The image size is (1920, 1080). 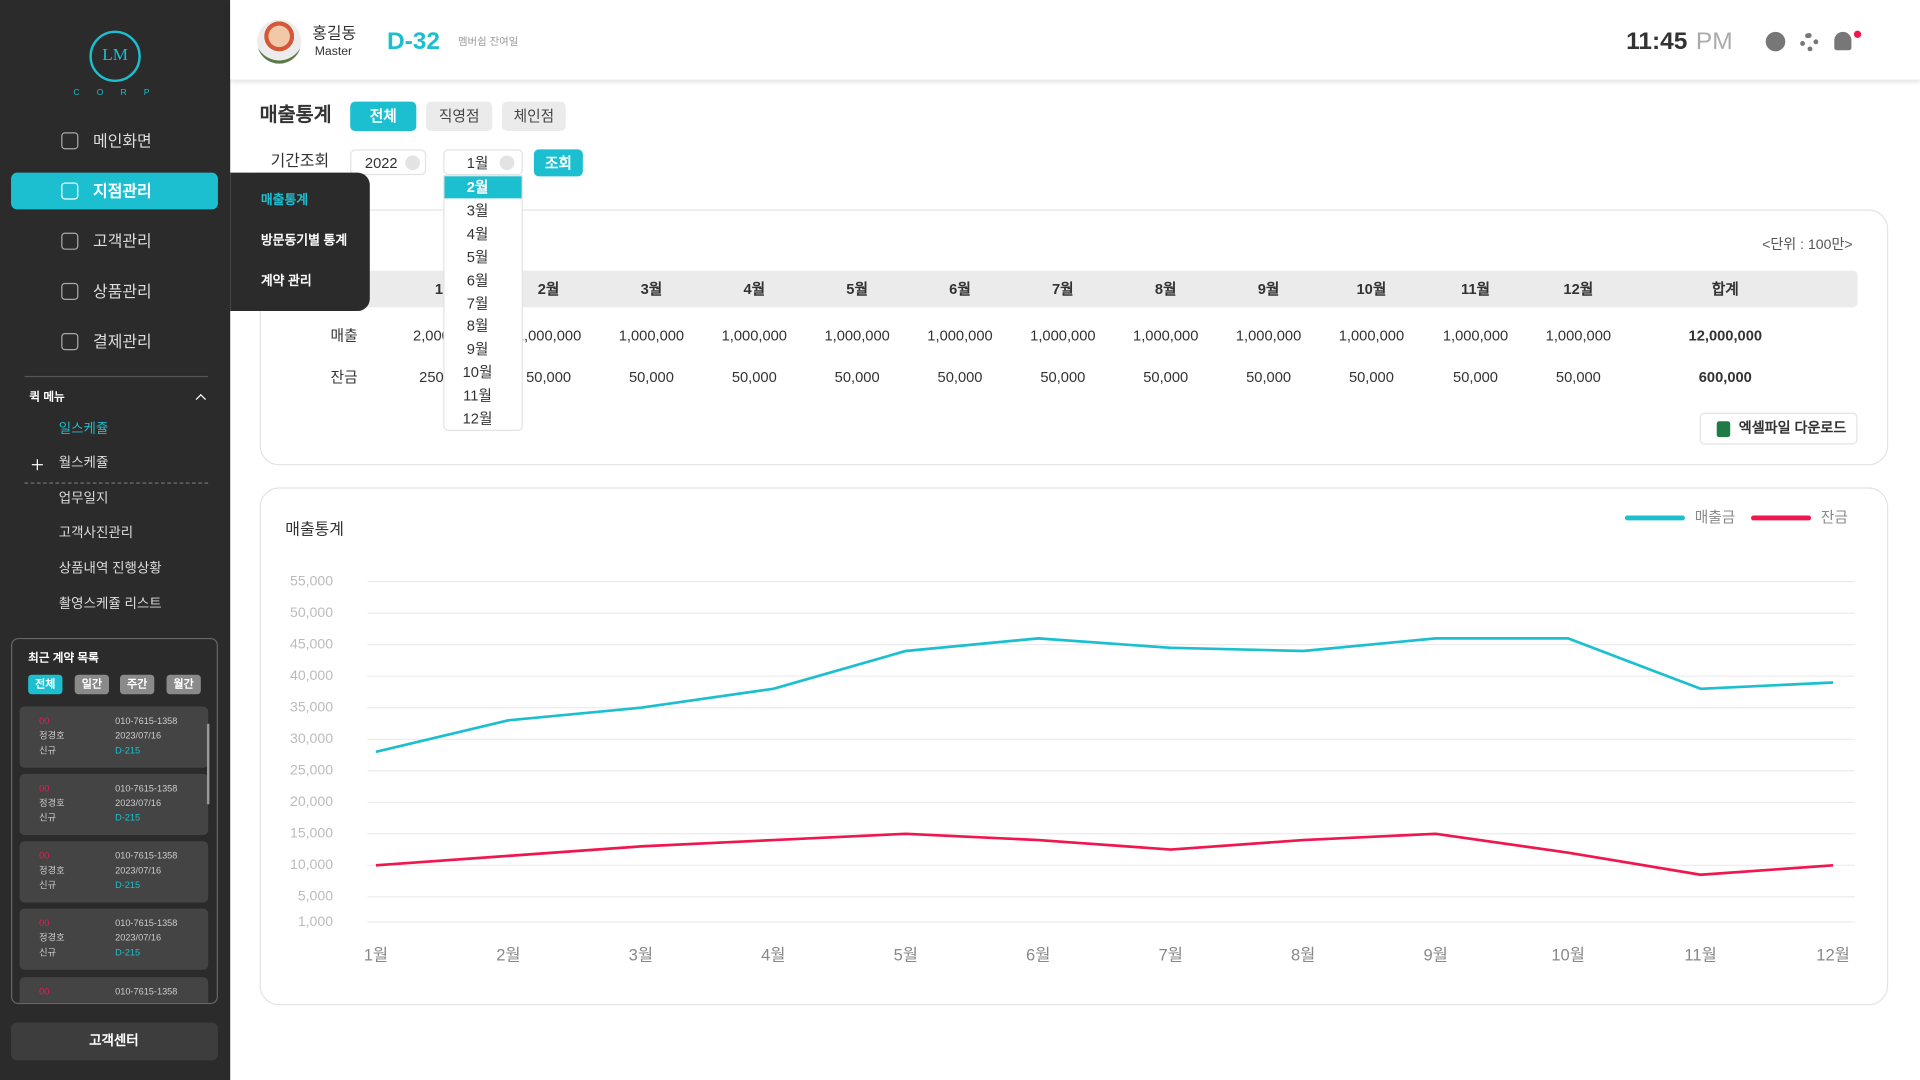 I want to click on month-option-label: 10월, so click(x=477, y=372).